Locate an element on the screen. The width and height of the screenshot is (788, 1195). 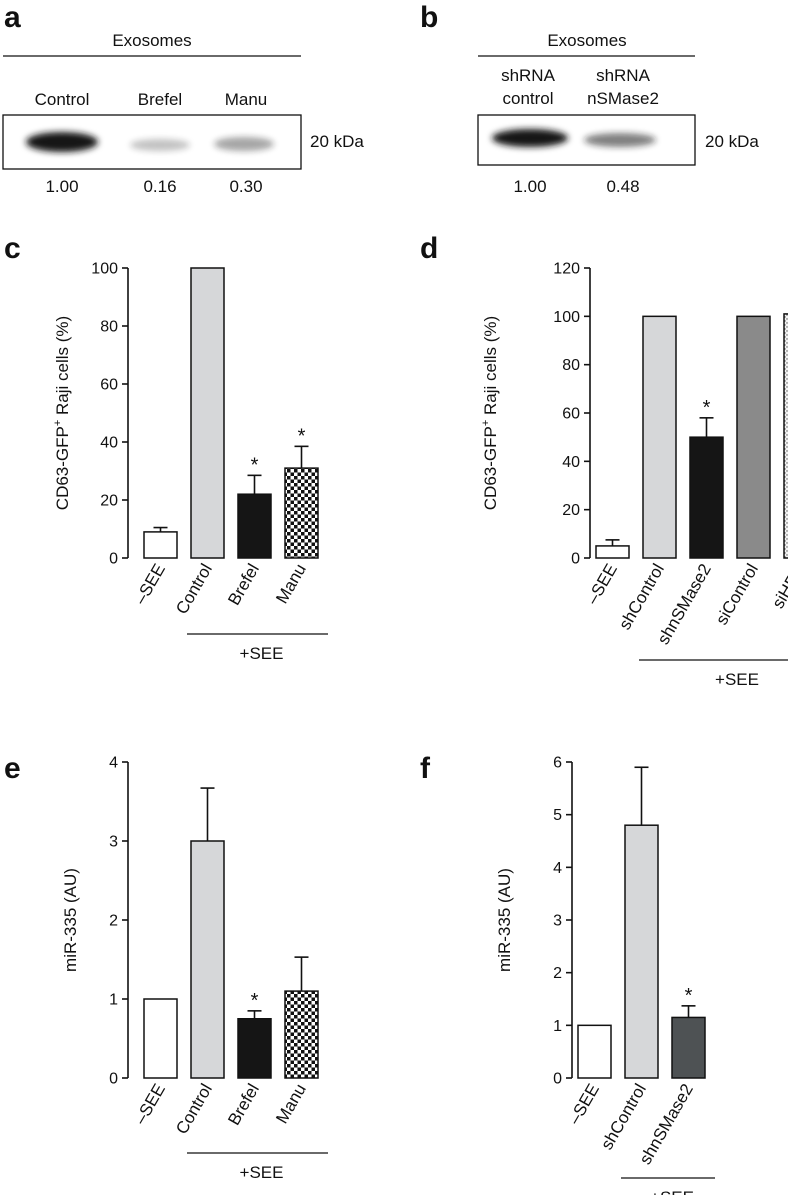
panel-letter: f is located at coordinates (425, 768).